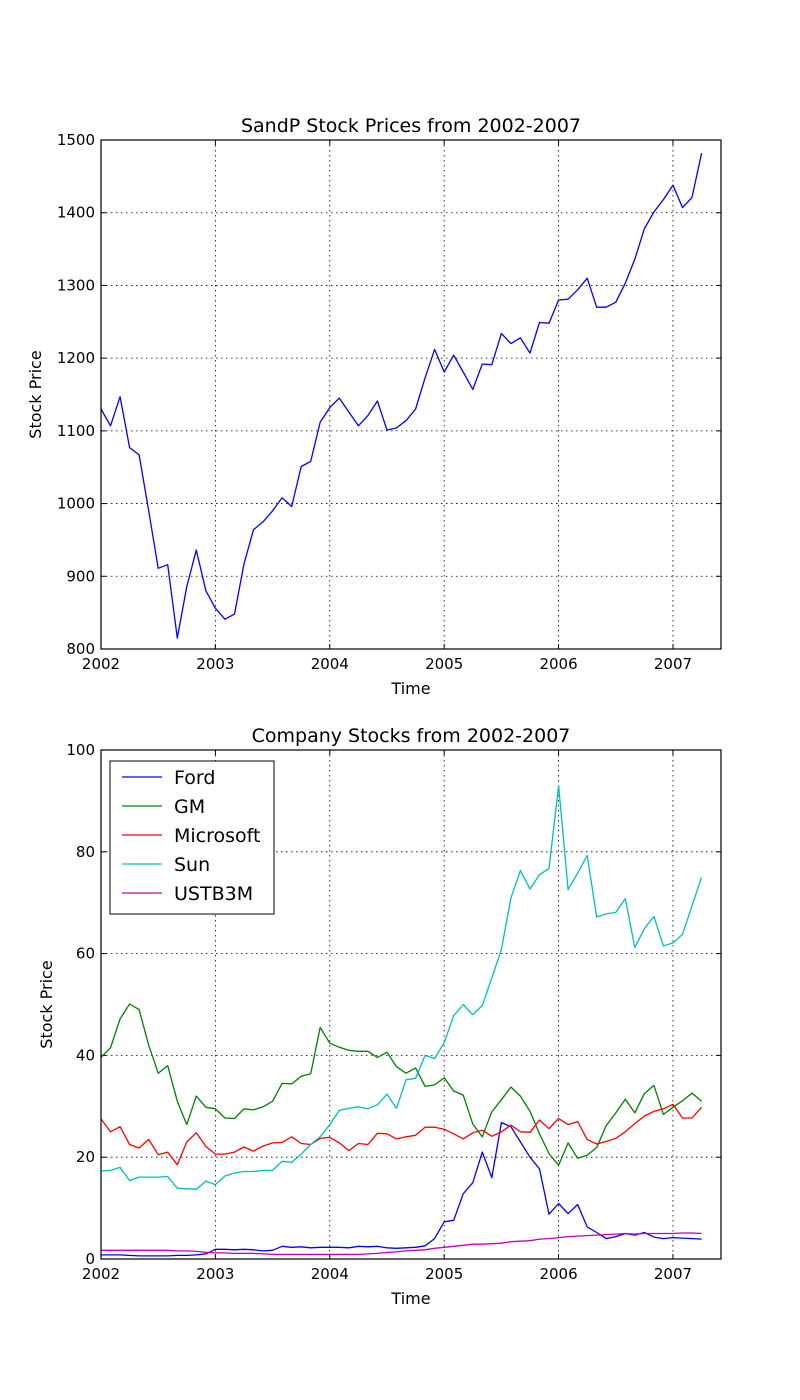  I want to click on y-tick-label: 1000, so click(76, 504).